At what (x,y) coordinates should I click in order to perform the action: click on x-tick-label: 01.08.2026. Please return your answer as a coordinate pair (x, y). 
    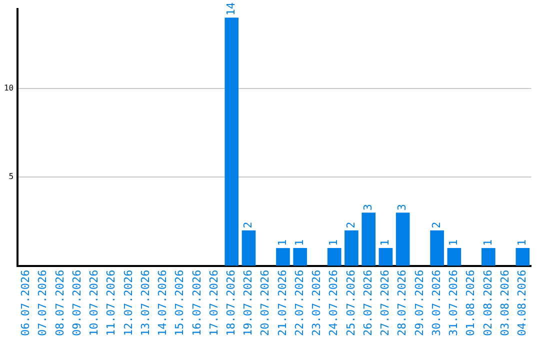
    Looking at the image, I should click on (471, 303).